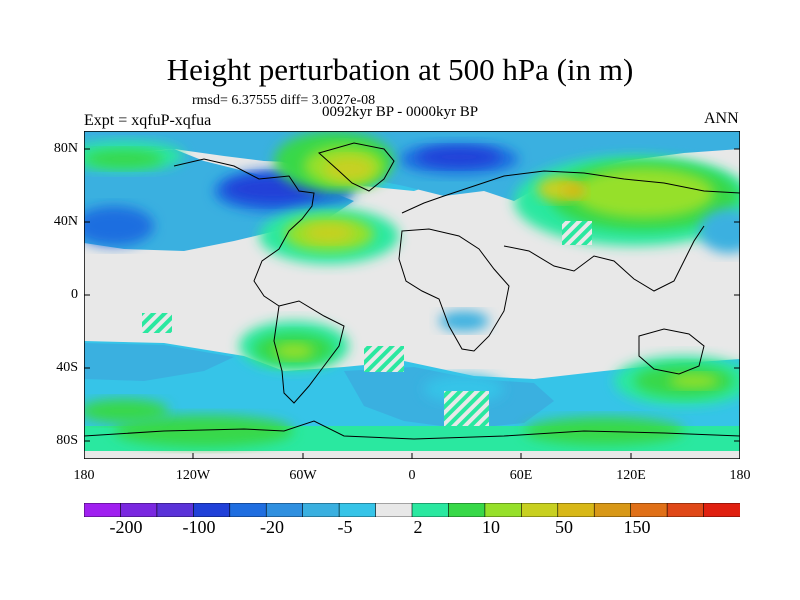 This screenshot has width=800, height=600. I want to click on south-america-coast, so click(309, 352).